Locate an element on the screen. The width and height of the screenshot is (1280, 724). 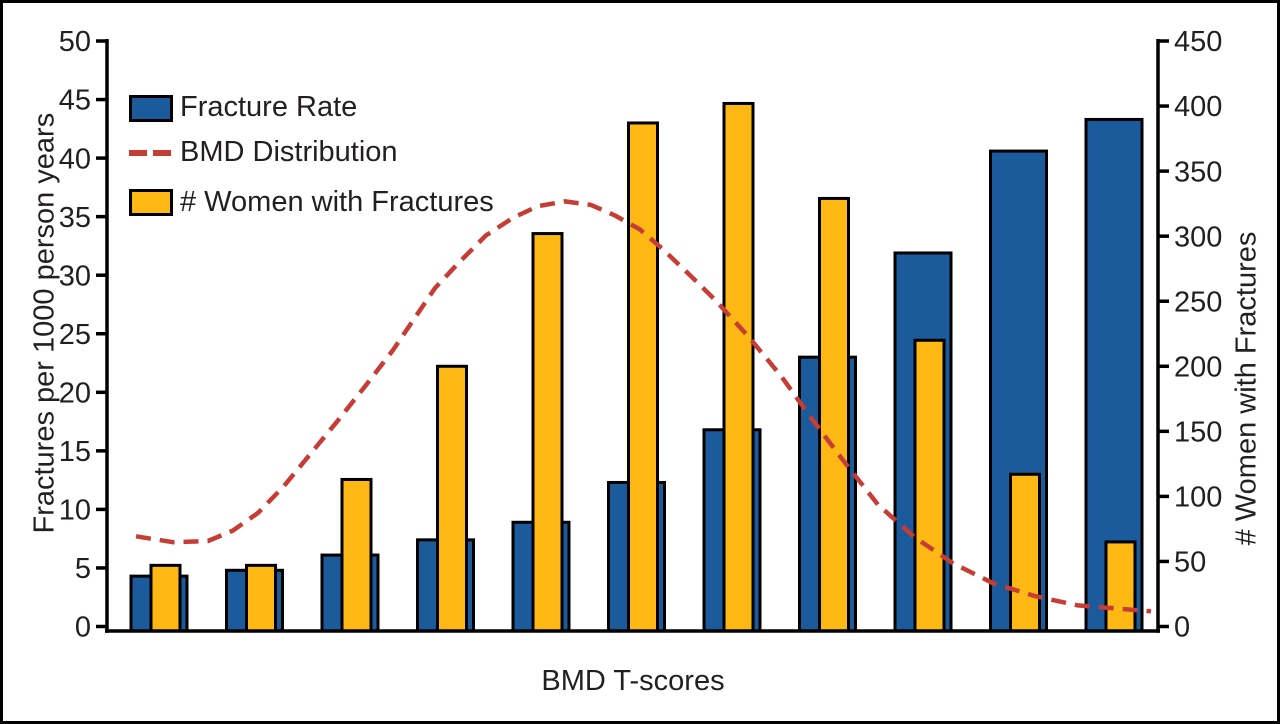
right-axis-tick-label: 50 is located at coordinates (1190, 563).